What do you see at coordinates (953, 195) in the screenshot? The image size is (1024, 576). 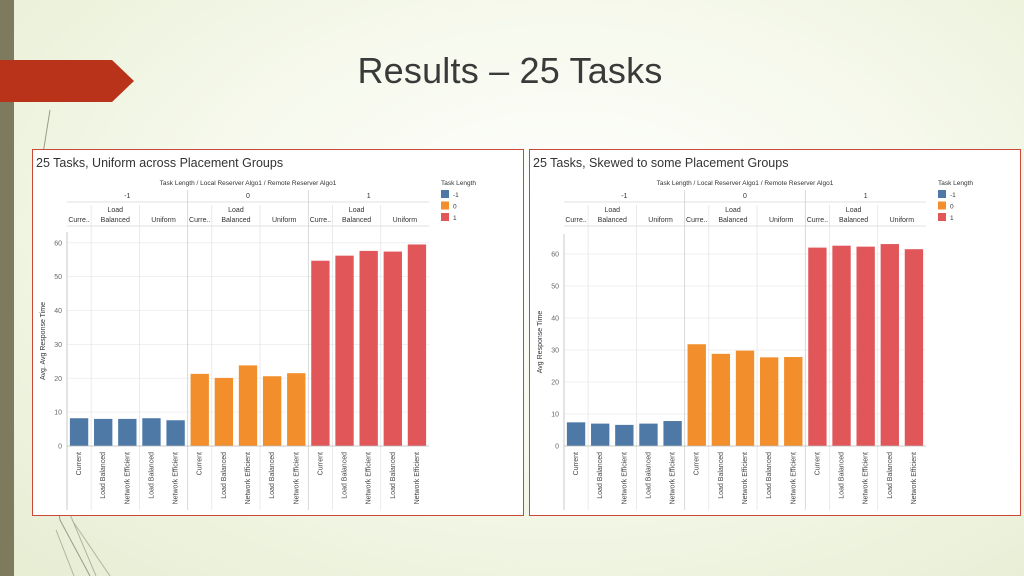 I see `legend-item: -1` at bounding box center [953, 195].